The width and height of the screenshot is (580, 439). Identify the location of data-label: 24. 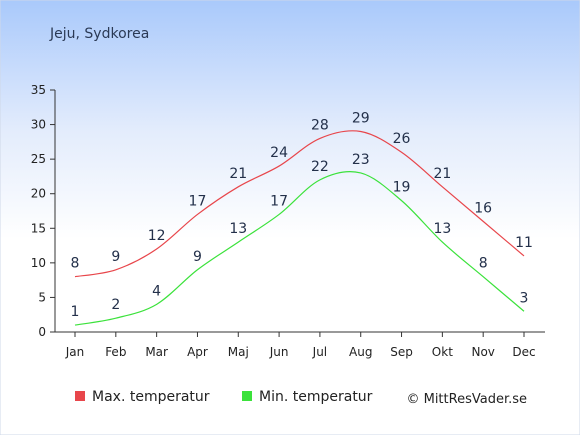
(279, 153).